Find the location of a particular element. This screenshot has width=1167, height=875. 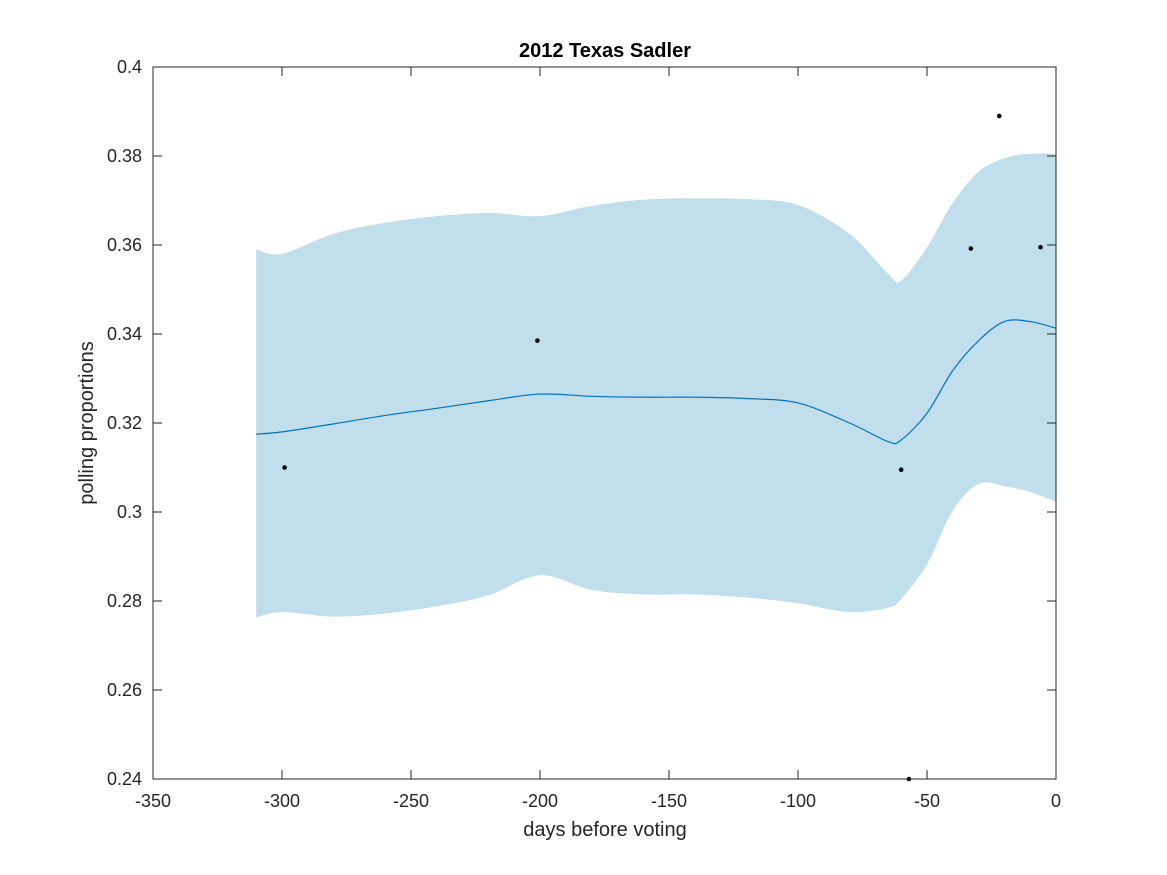

x-tick-label: -350 is located at coordinates (153, 801).